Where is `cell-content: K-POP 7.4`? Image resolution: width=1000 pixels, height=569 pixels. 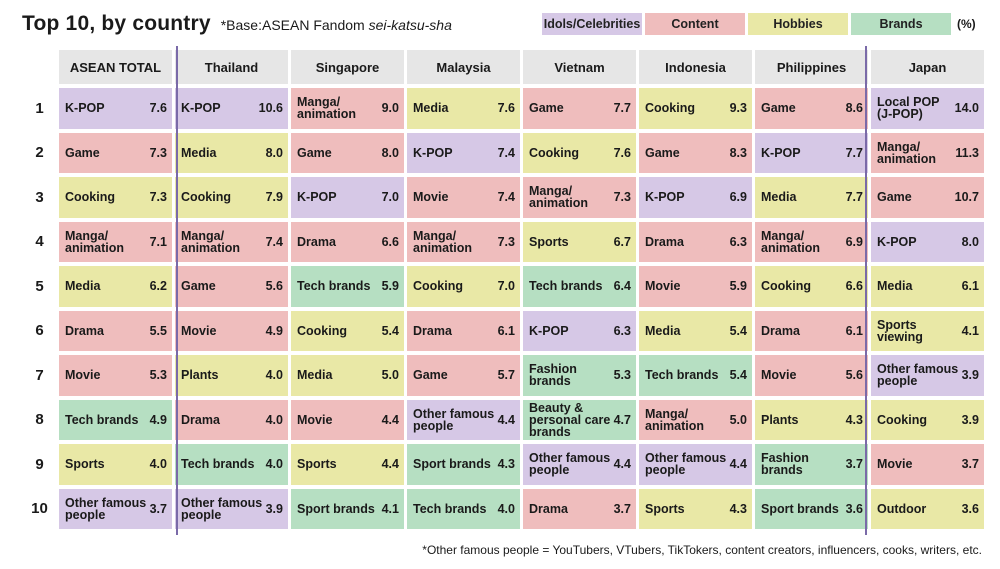
cell-content: K-POP 7.4 is located at coordinates (463, 153).